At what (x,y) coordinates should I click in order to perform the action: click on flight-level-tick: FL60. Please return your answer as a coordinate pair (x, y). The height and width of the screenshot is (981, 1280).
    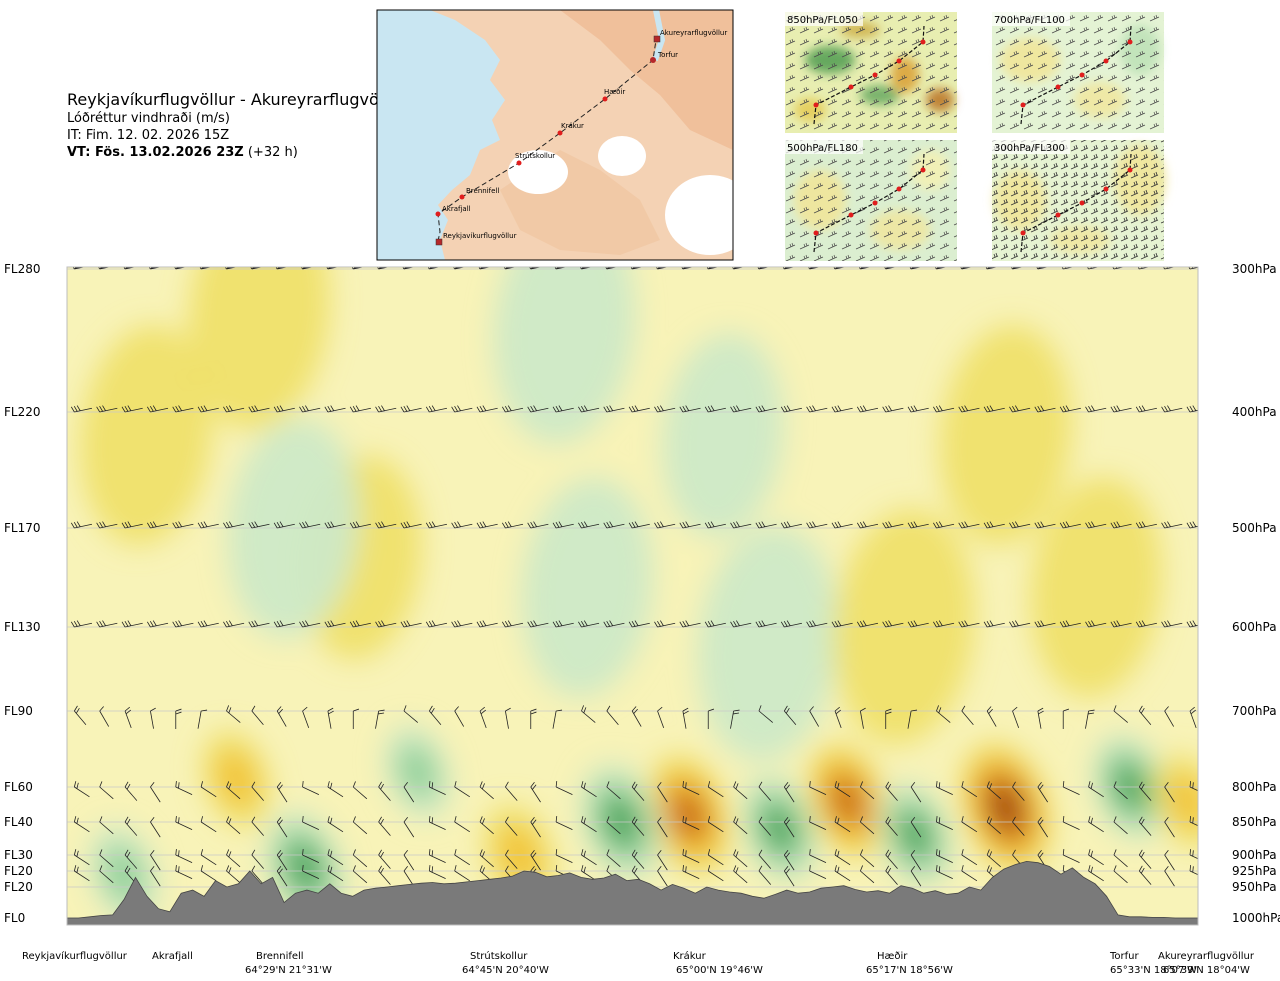
    Looking at the image, I should click on (18, 787).